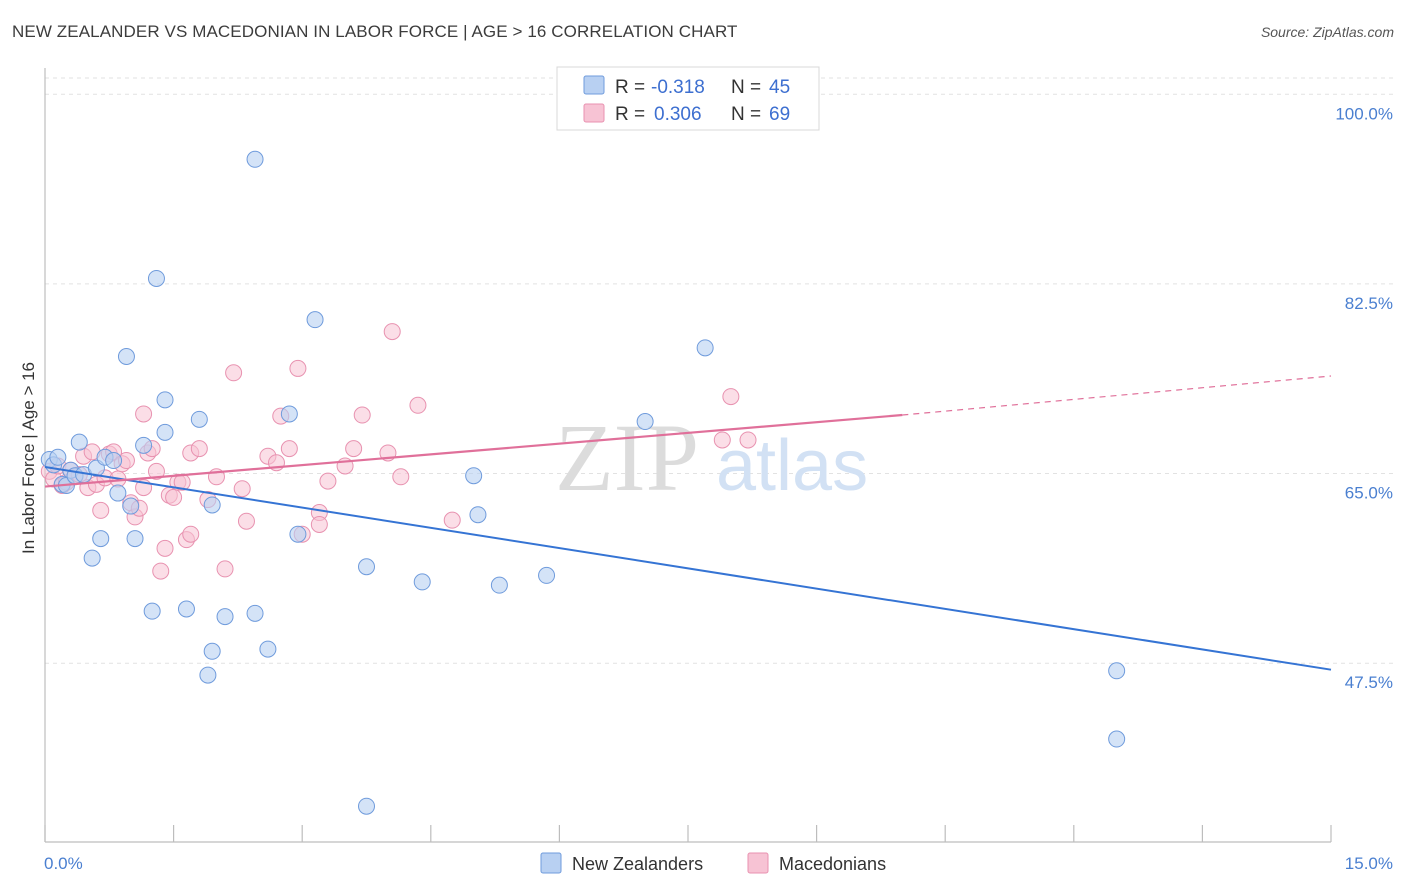 The image size is (1406, 892). I want to click on bottom-legend-swatch-nz, so click(551, 863).